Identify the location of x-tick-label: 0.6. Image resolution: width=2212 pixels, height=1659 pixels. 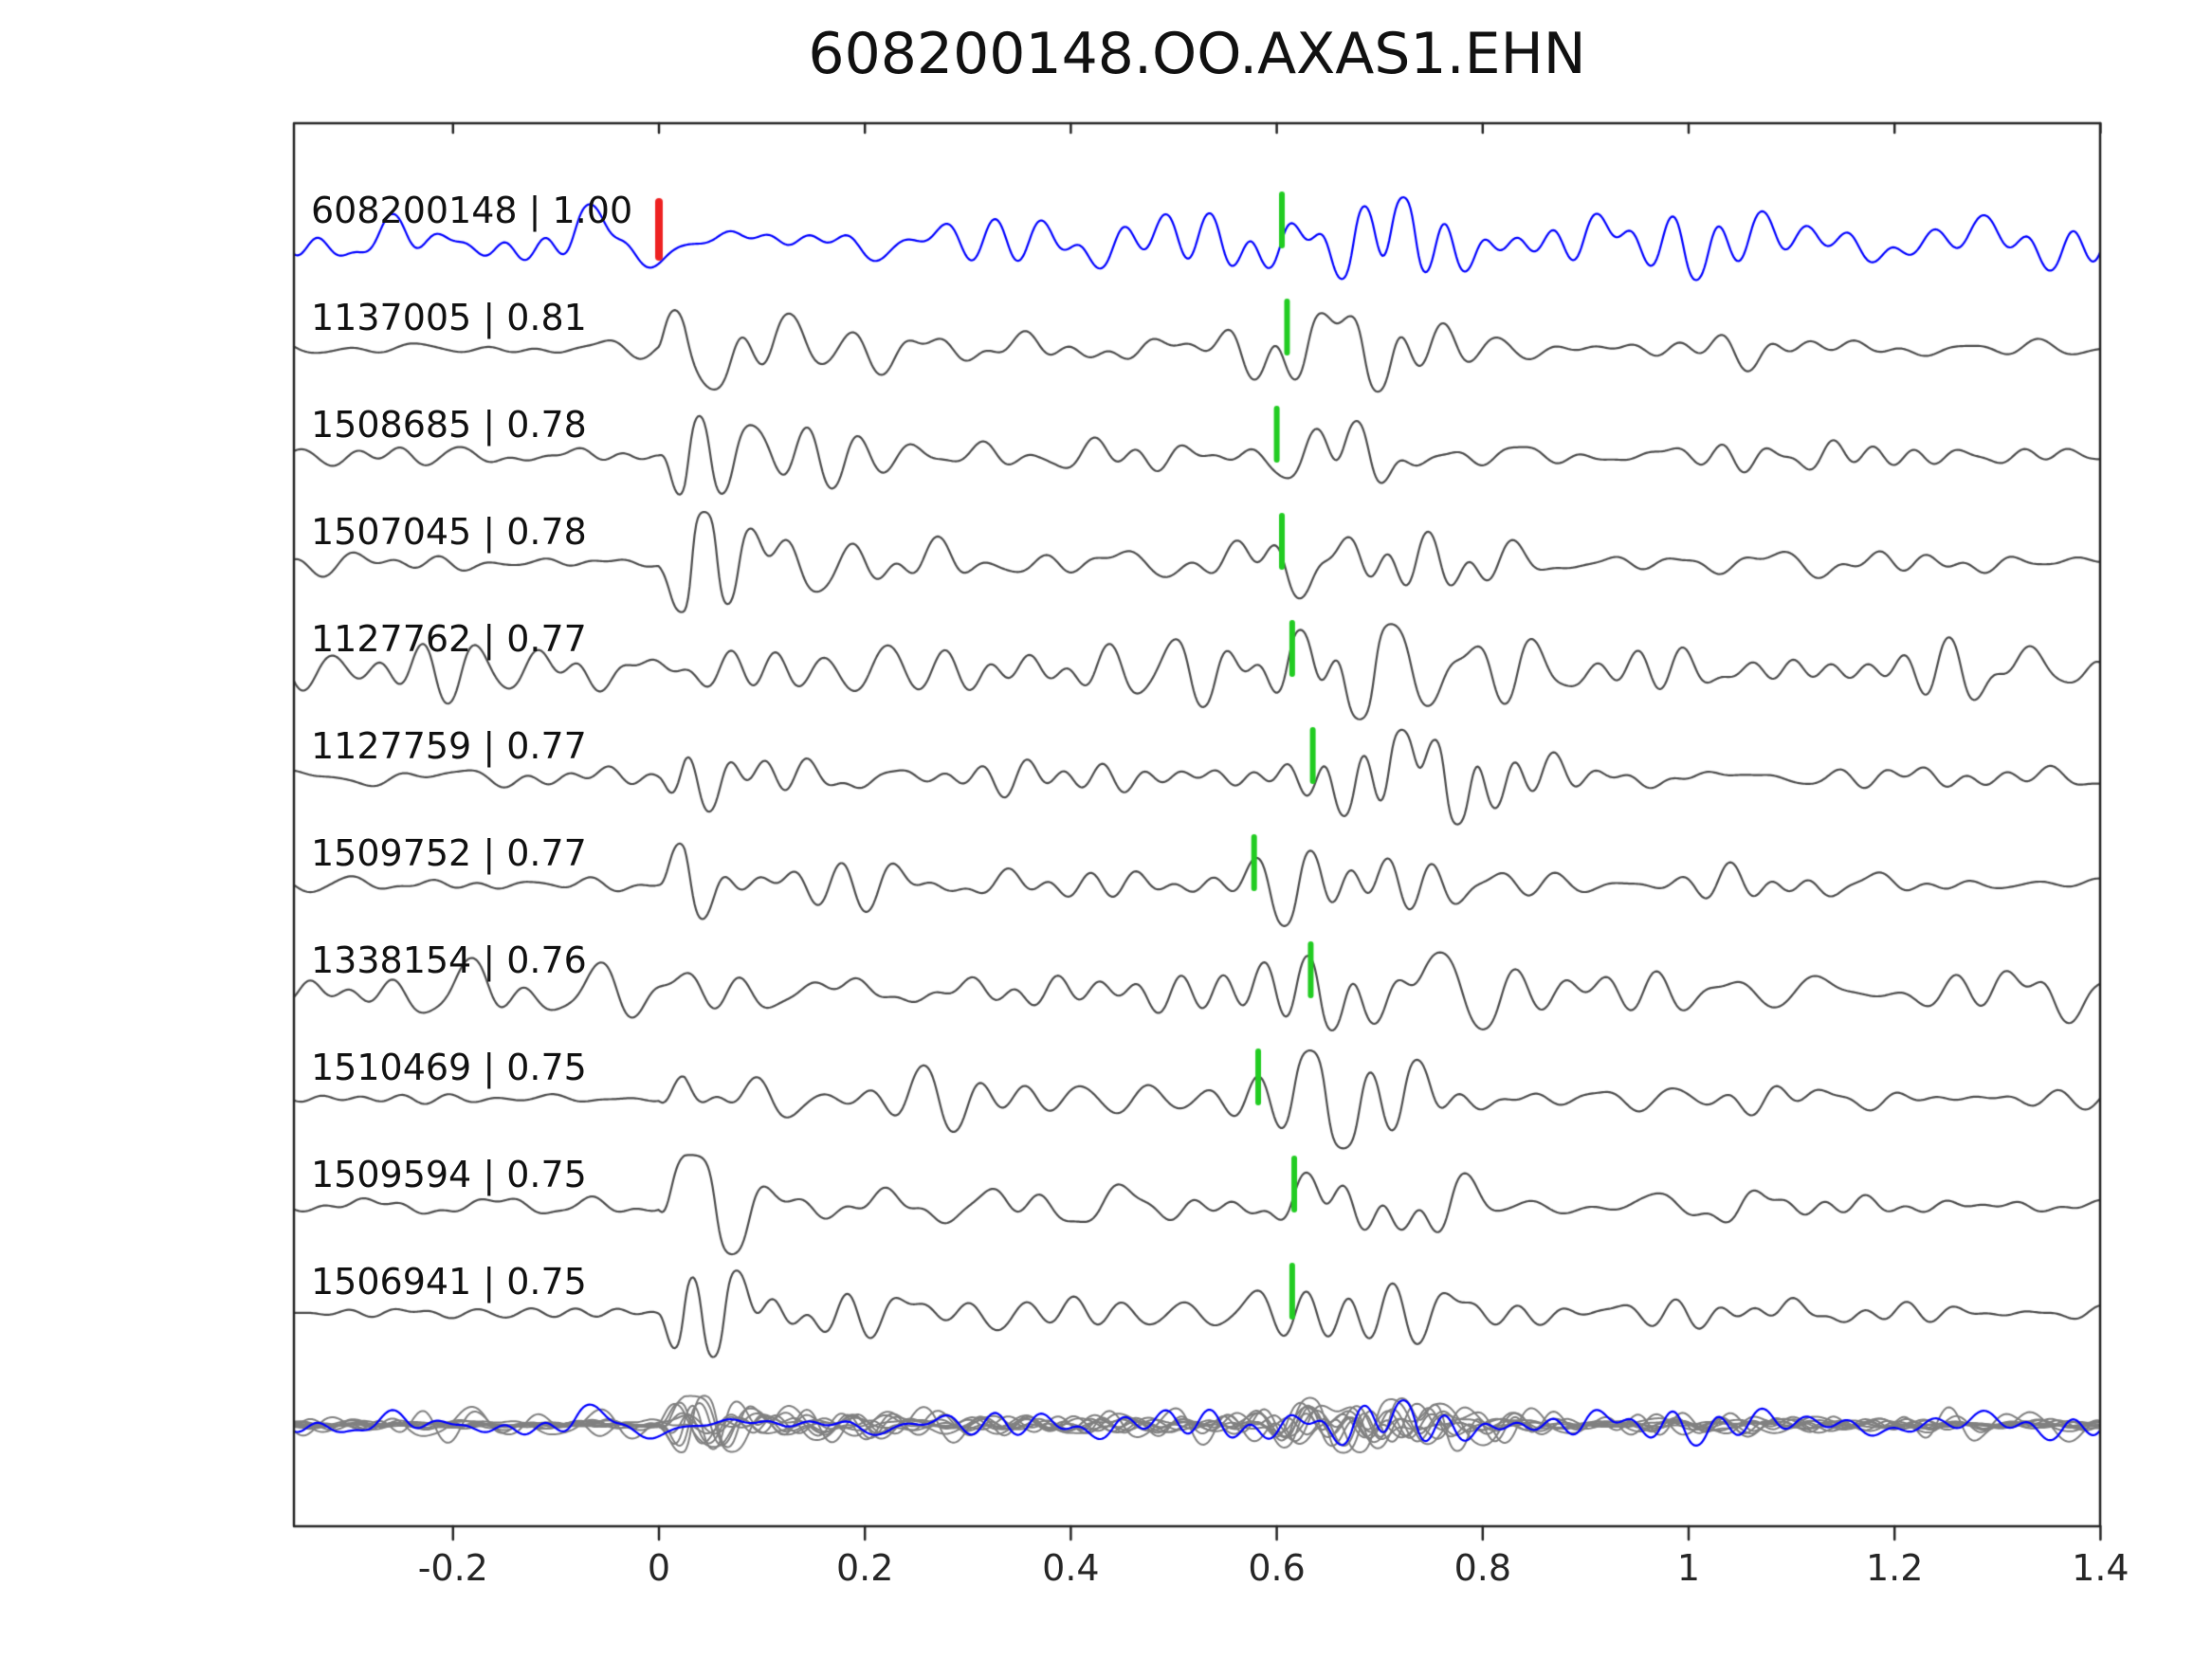
(1277, 1568).